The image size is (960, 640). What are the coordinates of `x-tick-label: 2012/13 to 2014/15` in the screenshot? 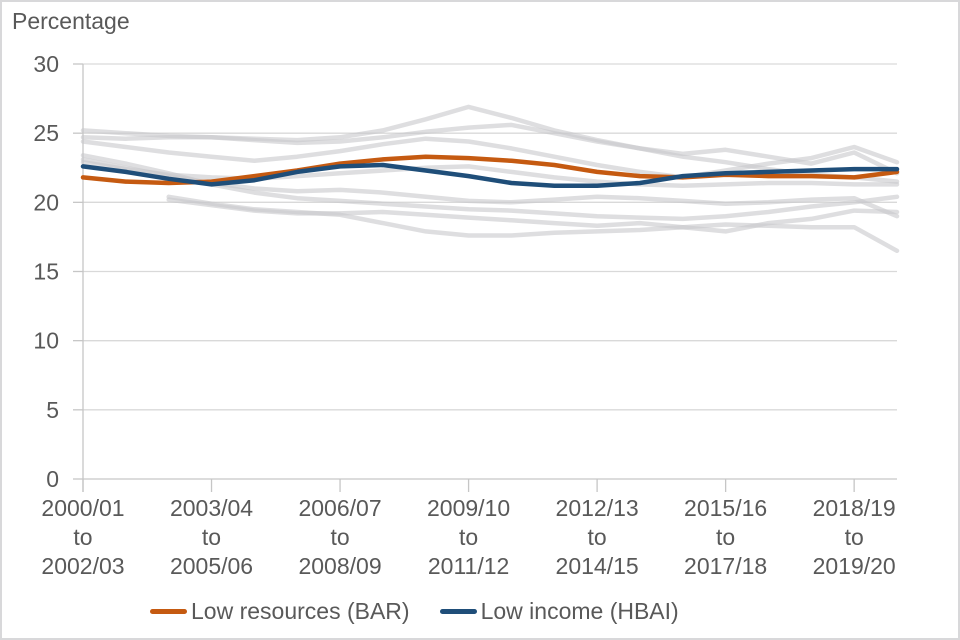 It's located at (597, 537).